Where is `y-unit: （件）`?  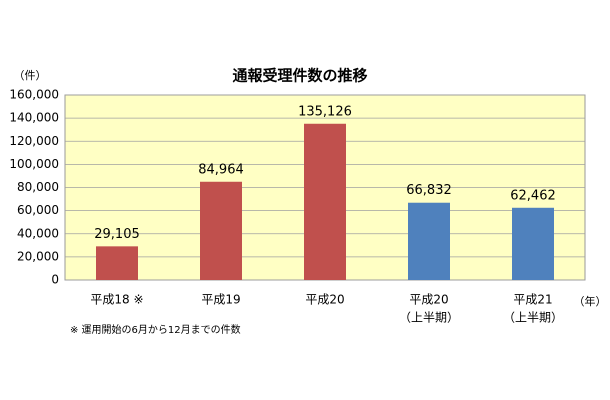
y-unit: （件） is located at coordinates (30, 75).